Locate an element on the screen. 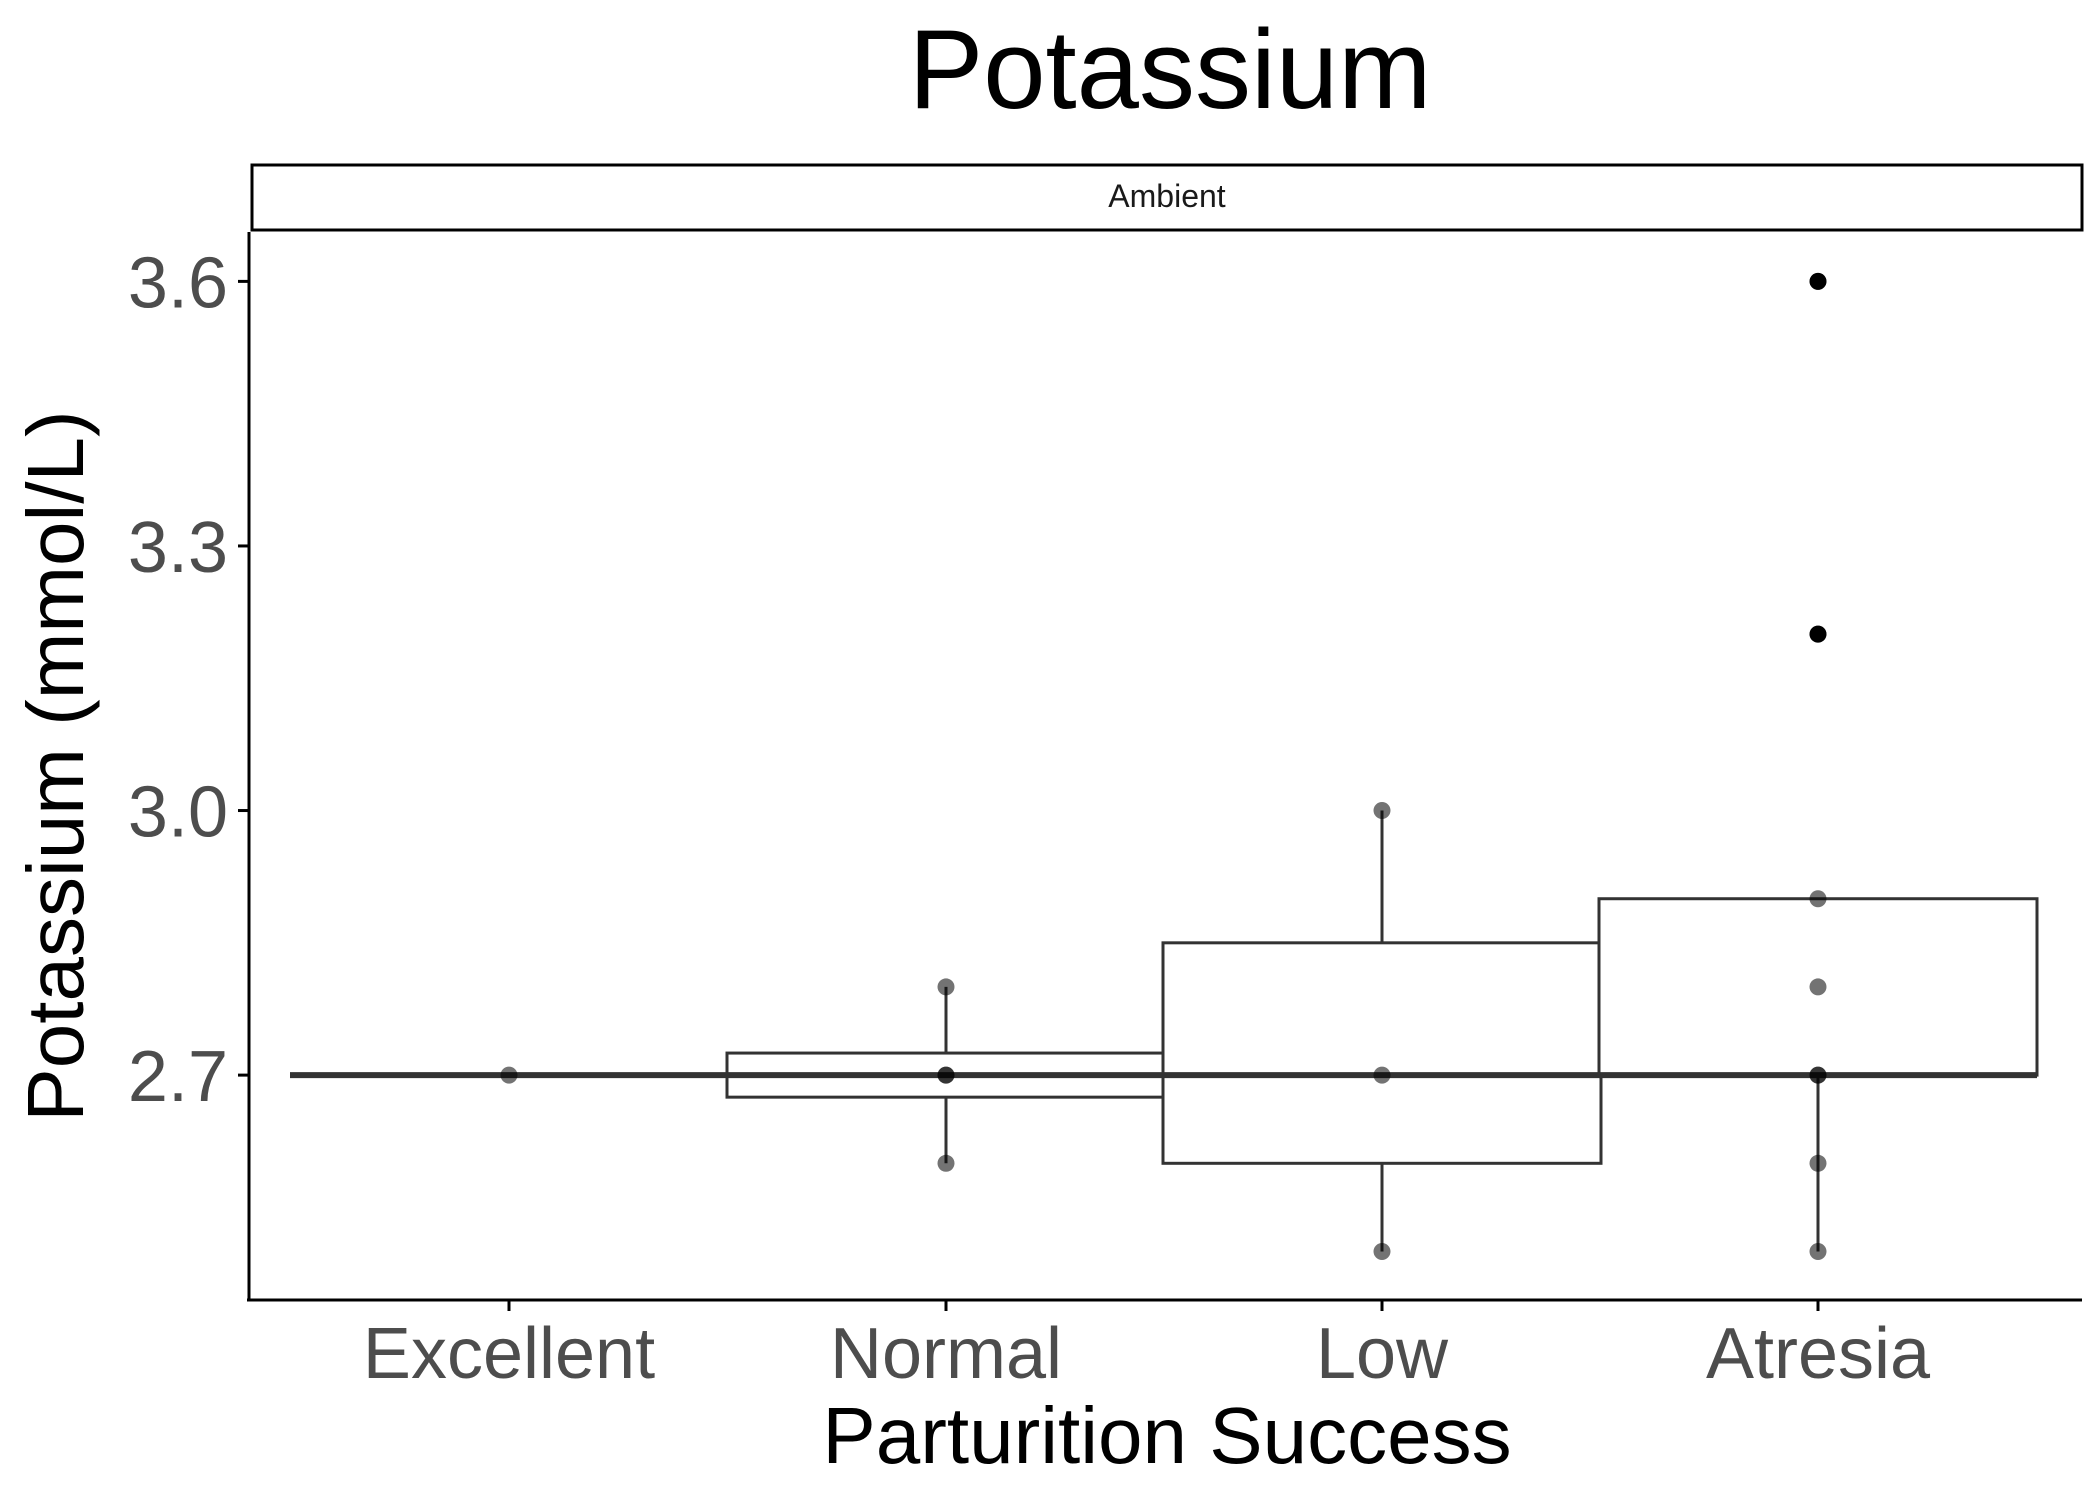 The image size is (2100, 1499). x-tick-label: Atresia is located at coordinates (1818, 1354).